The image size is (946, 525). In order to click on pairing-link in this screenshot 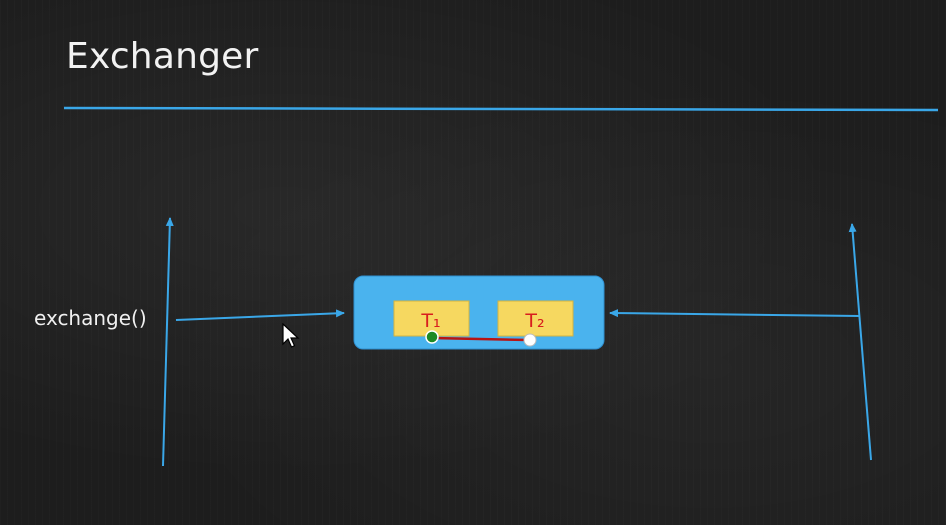, I will do `click(480, 339)`.